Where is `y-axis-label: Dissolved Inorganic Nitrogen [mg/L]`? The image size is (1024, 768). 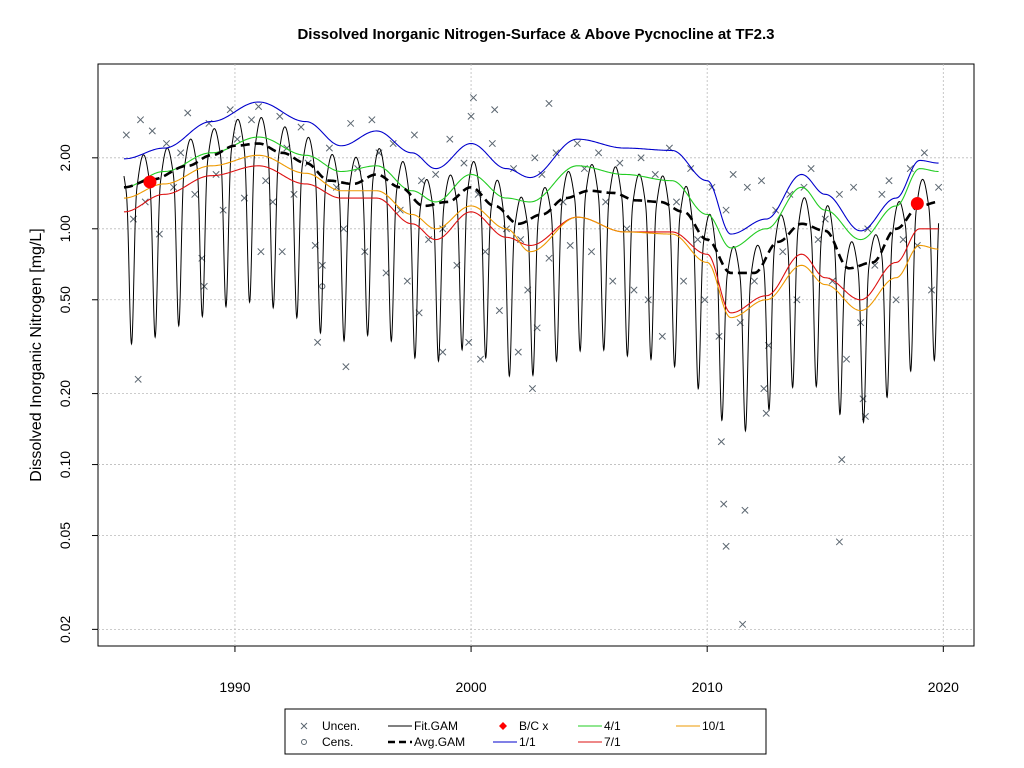
y-axis-label: Dissolved Inorganic Nitrogen [mg/L] is located at coordinates (36, 354).